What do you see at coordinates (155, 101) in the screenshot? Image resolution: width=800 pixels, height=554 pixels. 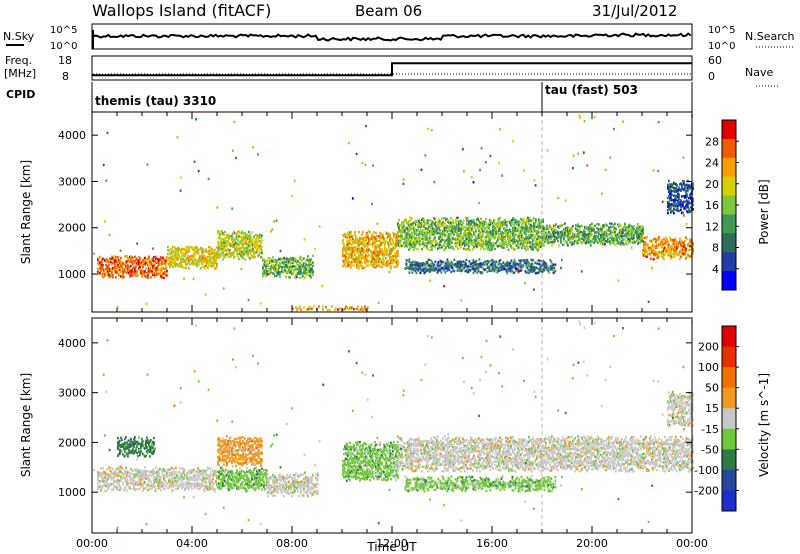 I see `cpid-mode-1: themis (tau) 3310` at bounding box center [155, 101].